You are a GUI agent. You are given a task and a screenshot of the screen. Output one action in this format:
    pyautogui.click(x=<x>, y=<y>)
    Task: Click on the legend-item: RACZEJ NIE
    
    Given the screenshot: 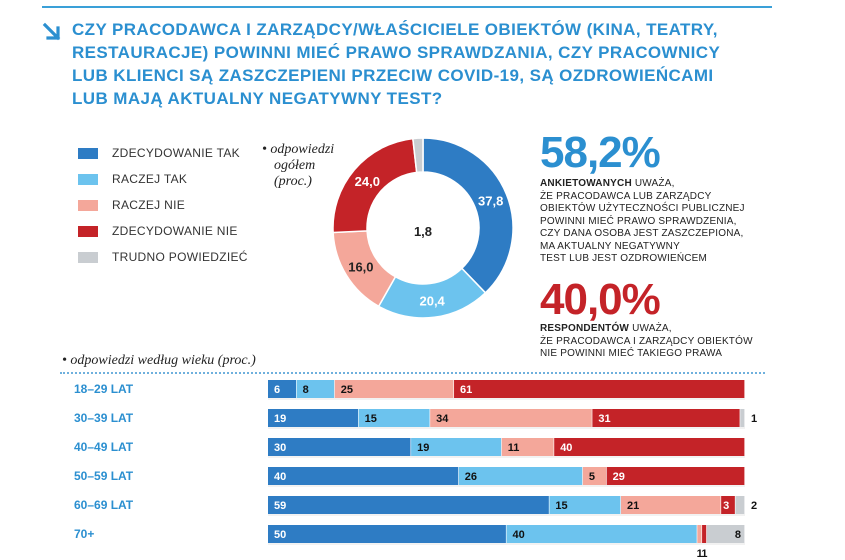 What is the action you would take?
    pyautogui.click(x=163, y=205)
    